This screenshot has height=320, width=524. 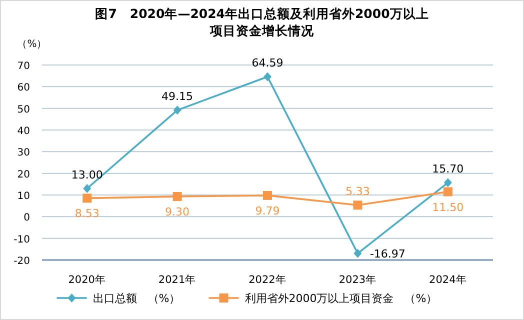 What do you see at coordinates (23, 153) in the screenshot?
I see `y-tick-label: 30` at bounding box center [23, 153].